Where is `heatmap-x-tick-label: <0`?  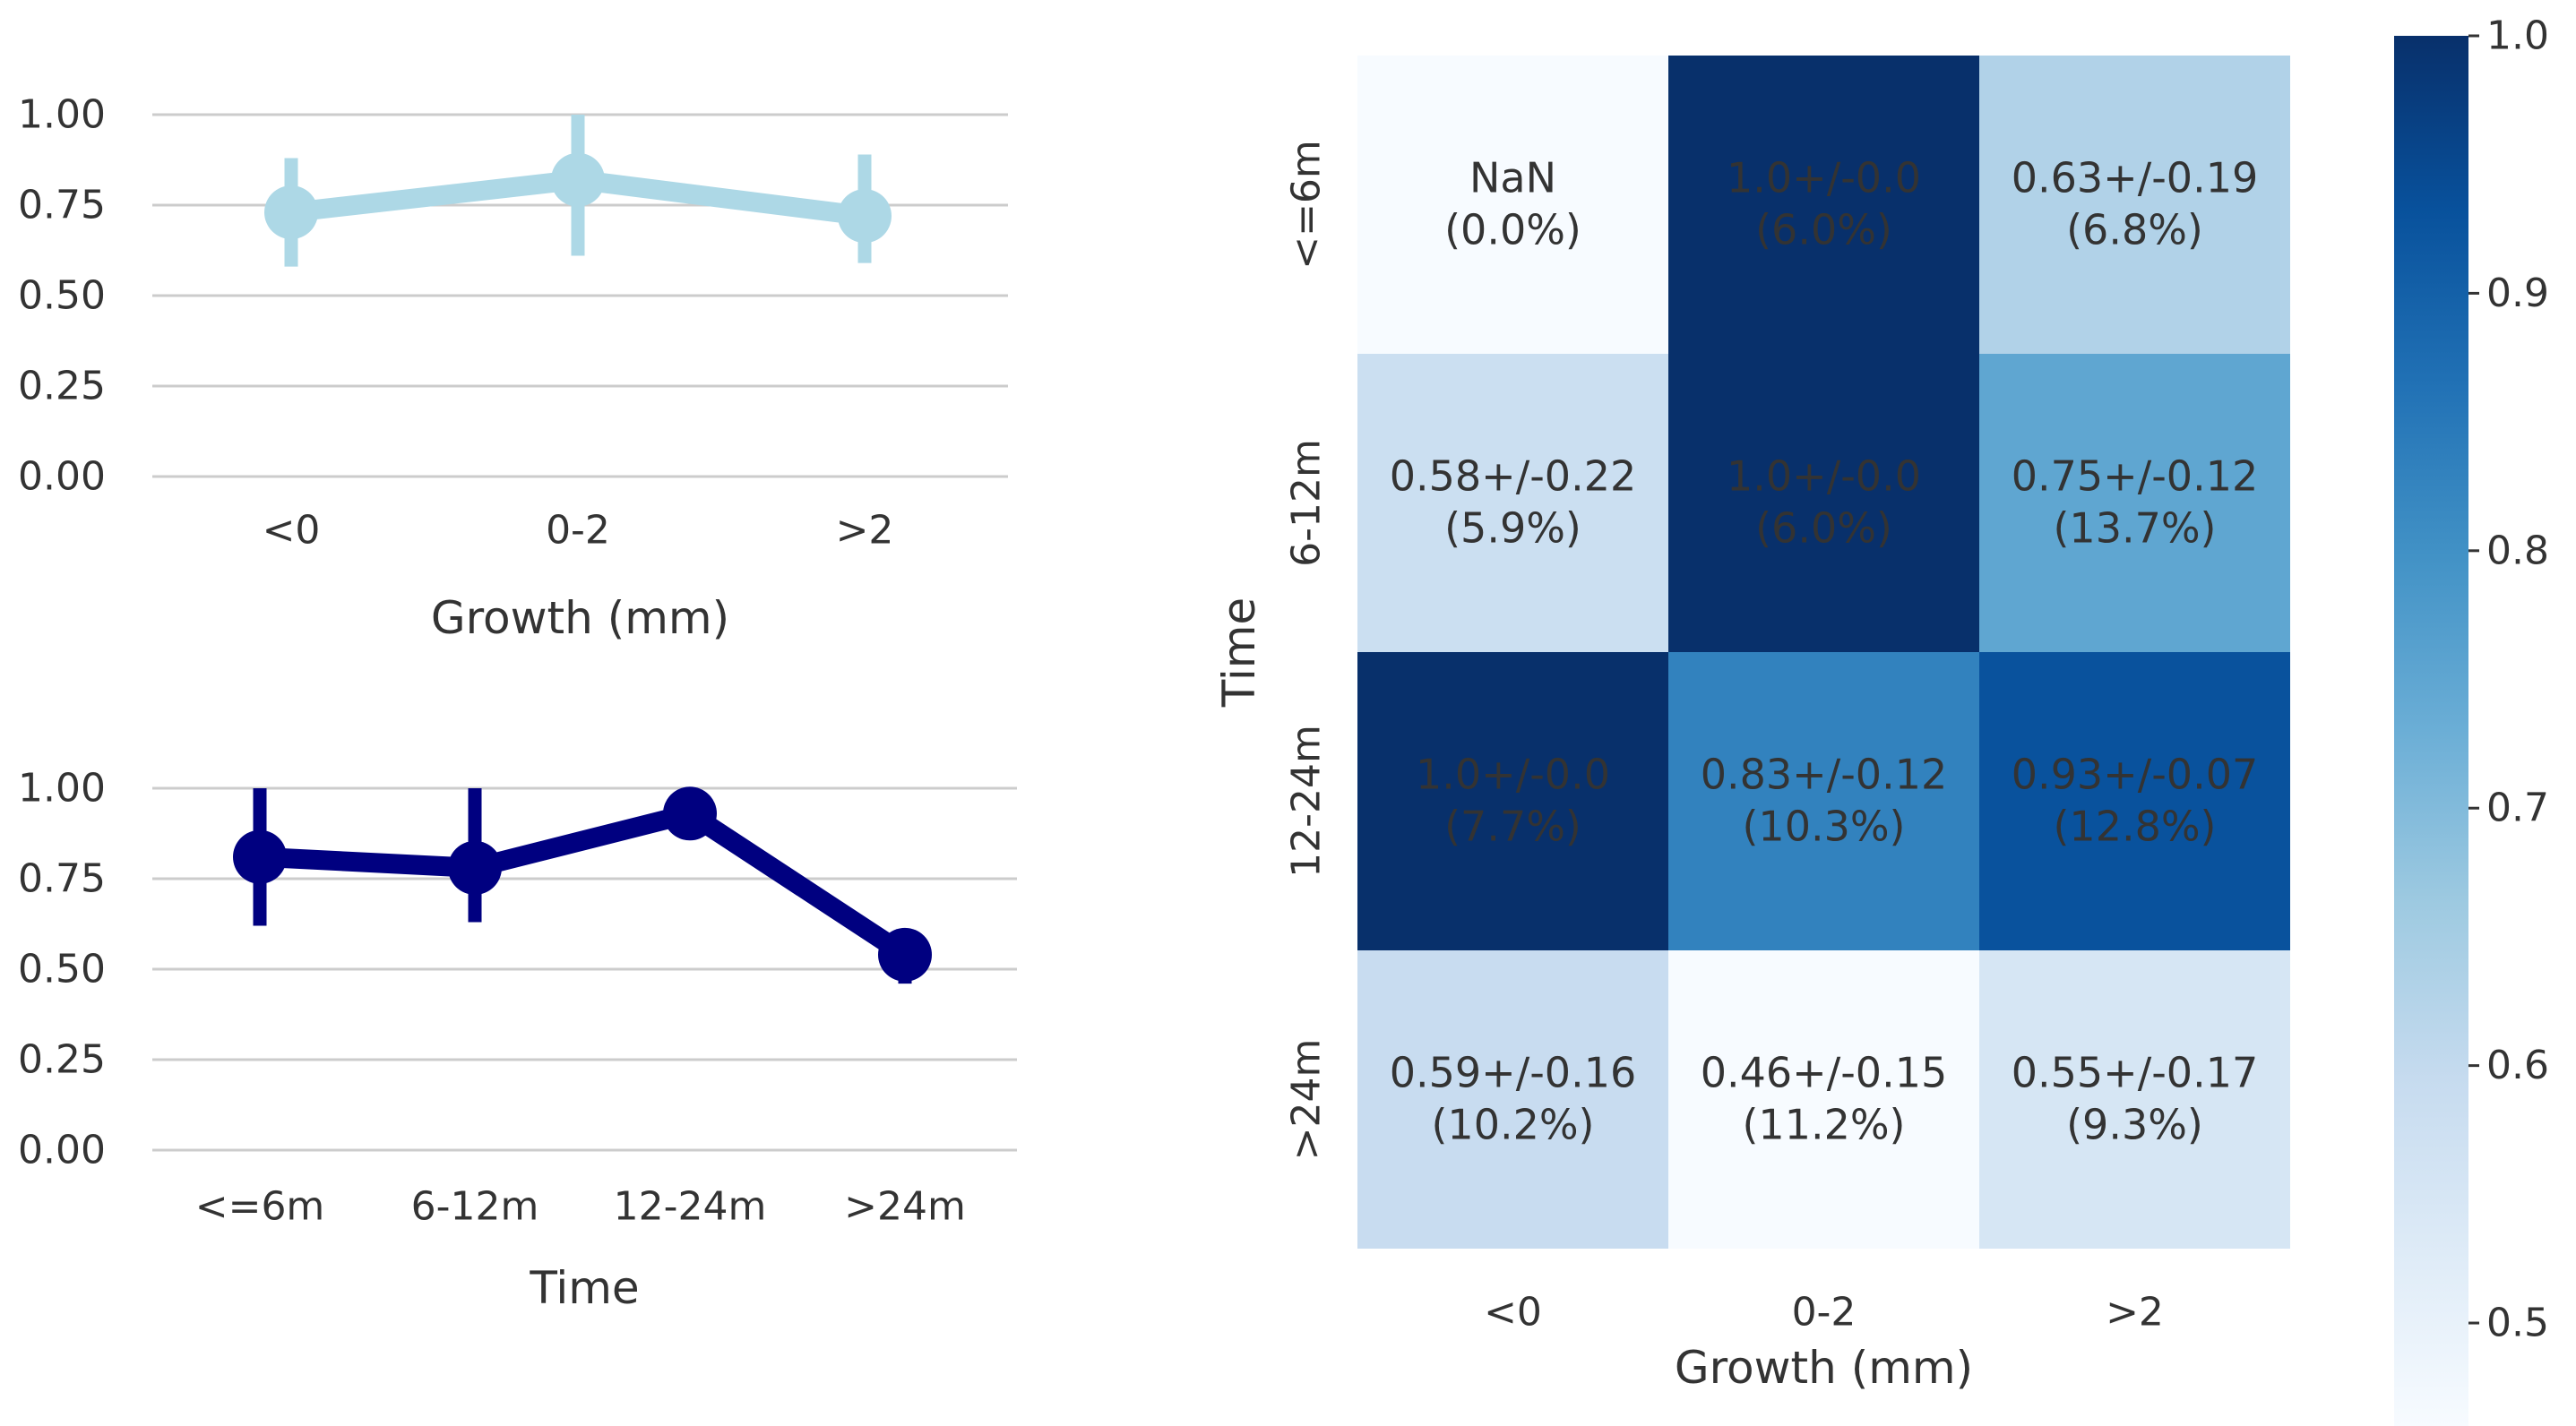
heatmap-x-tick-label: <0 is located at coordinates (1513, 1313).